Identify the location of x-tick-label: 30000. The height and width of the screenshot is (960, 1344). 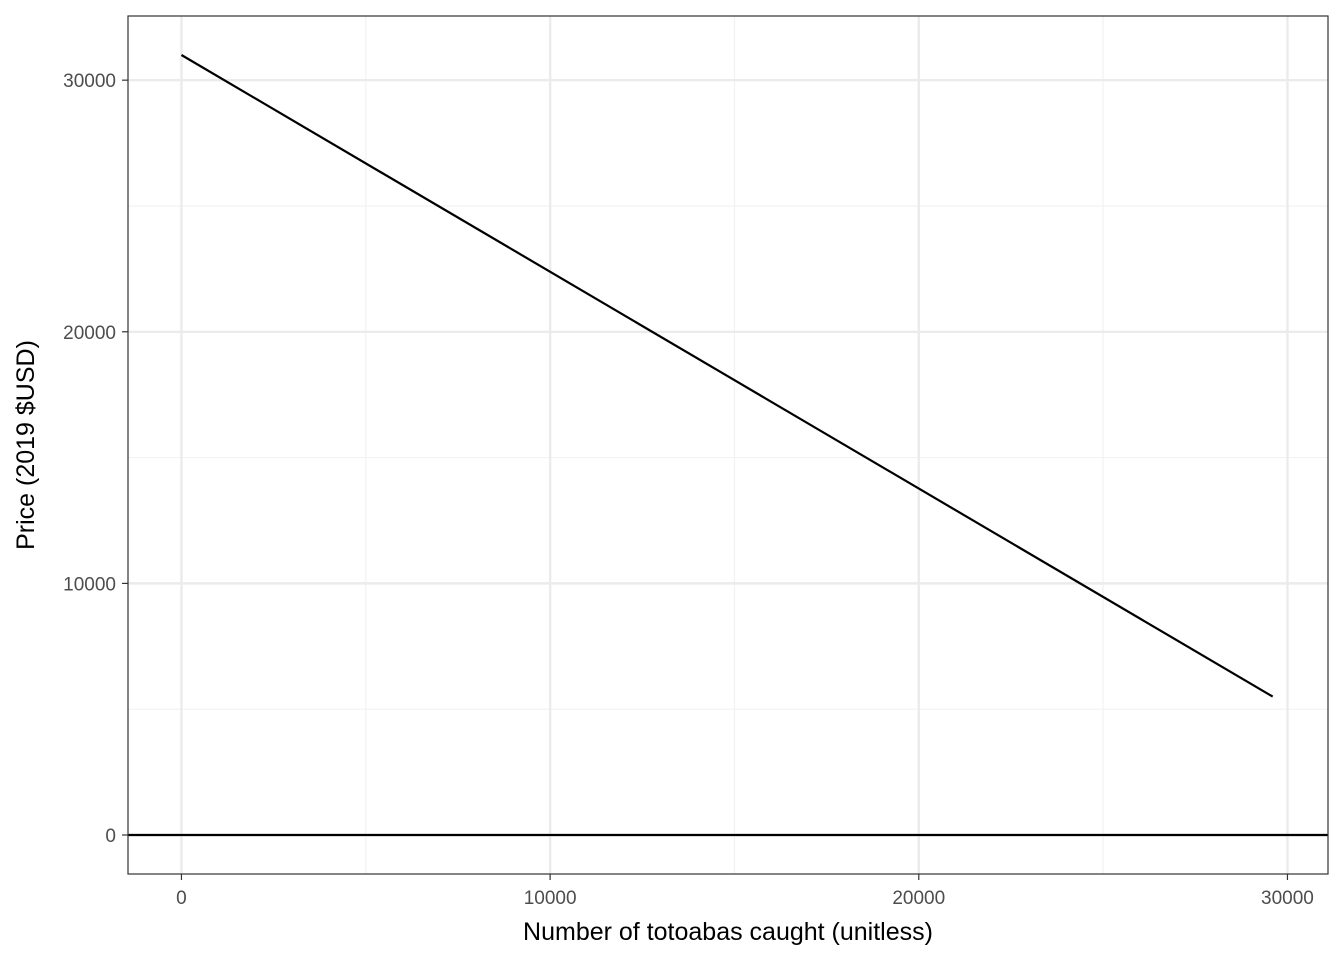
(1287, 898).